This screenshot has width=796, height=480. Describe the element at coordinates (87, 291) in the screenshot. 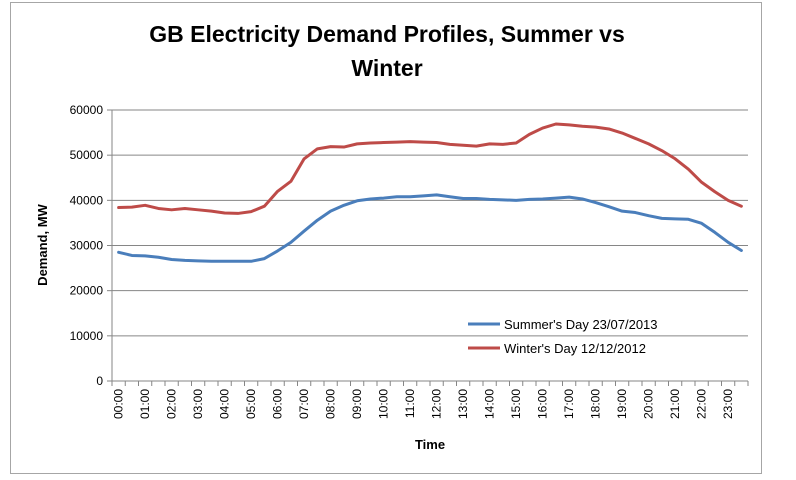

I see `y-tick-label: 20000` at that location.